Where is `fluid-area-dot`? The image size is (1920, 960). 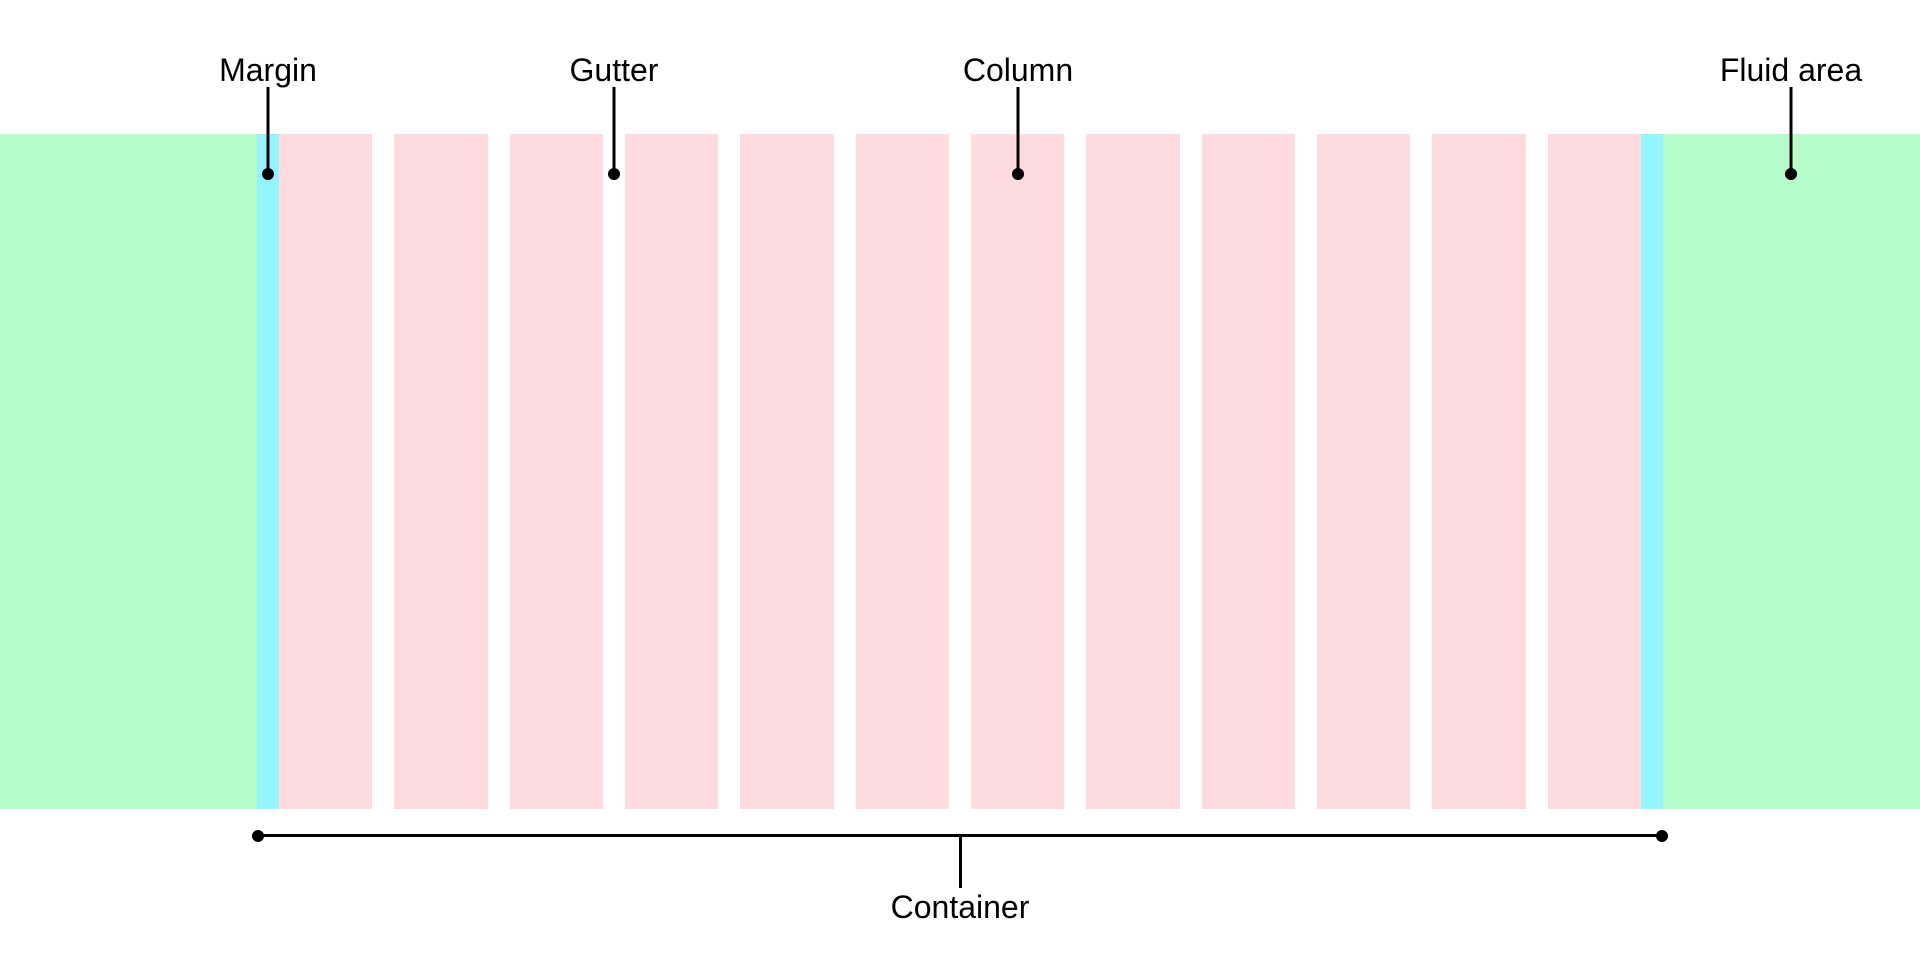 fluid-area-dot is located at coordinates (1791, 174).